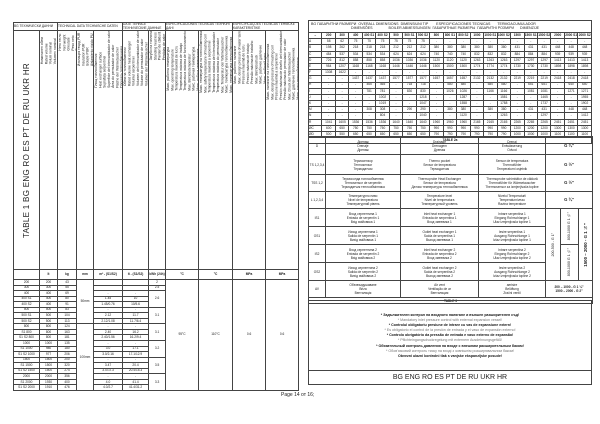  I want to click on connection-code: D, so click(317, 145).